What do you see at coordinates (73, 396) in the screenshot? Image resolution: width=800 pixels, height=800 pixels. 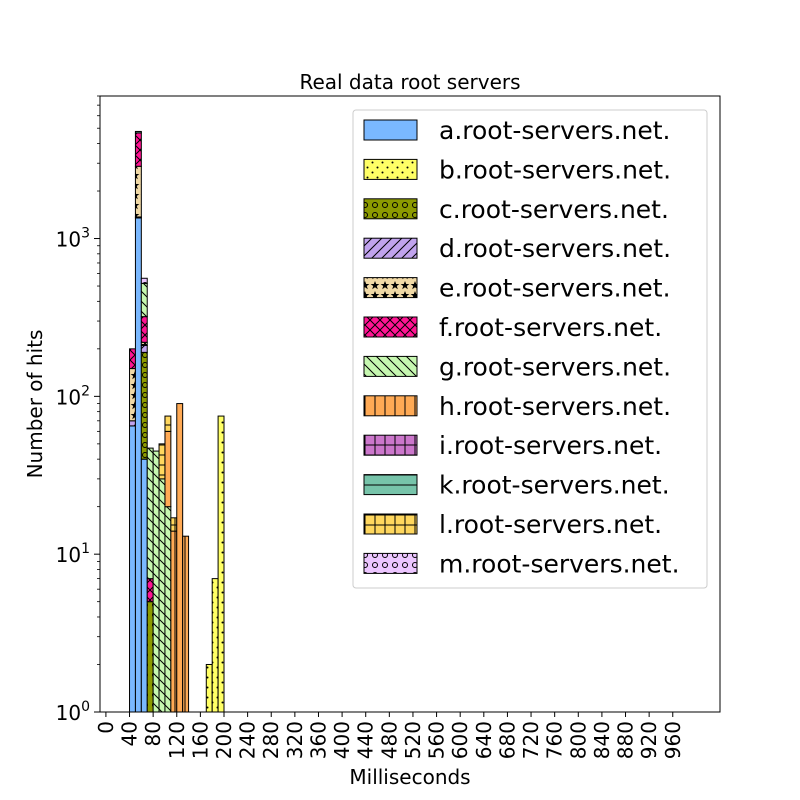 I see `y-tick-label: 102` at bounding box center [73, 396].